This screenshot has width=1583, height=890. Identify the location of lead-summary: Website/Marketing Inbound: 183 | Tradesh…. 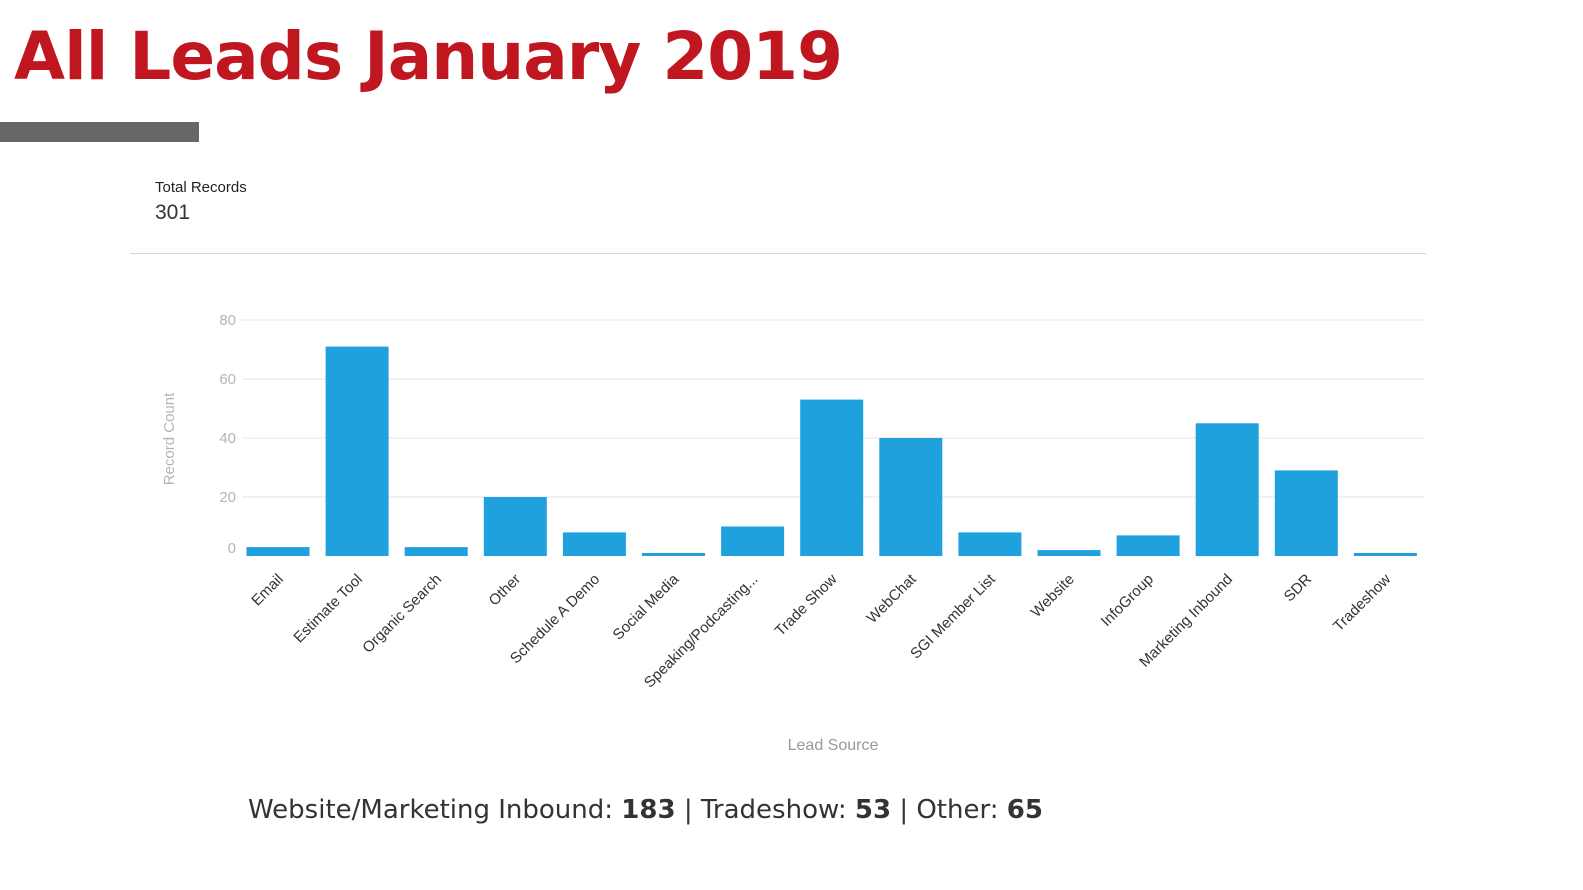
(645, 810).